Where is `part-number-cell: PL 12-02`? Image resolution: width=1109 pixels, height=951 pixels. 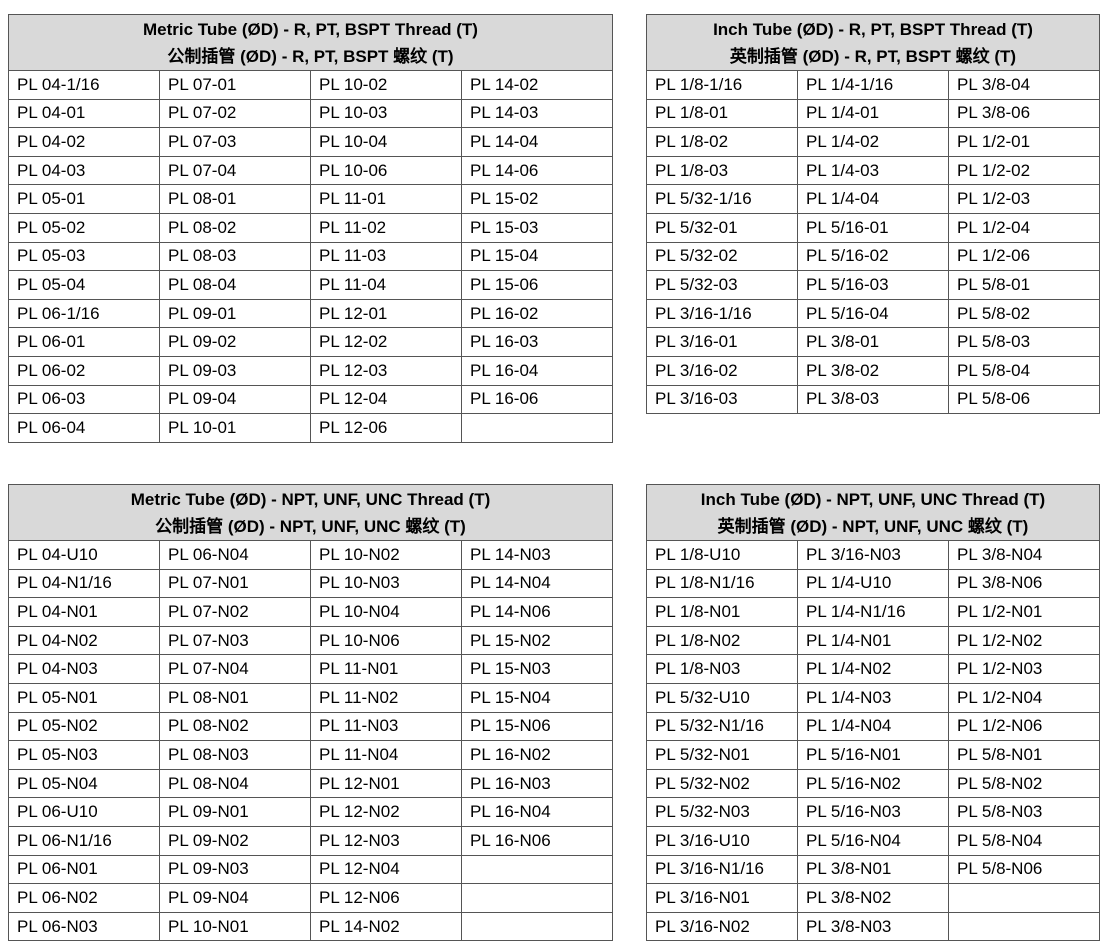
part-number-cell: PL 12-02 is located at coordinates (386, 342).